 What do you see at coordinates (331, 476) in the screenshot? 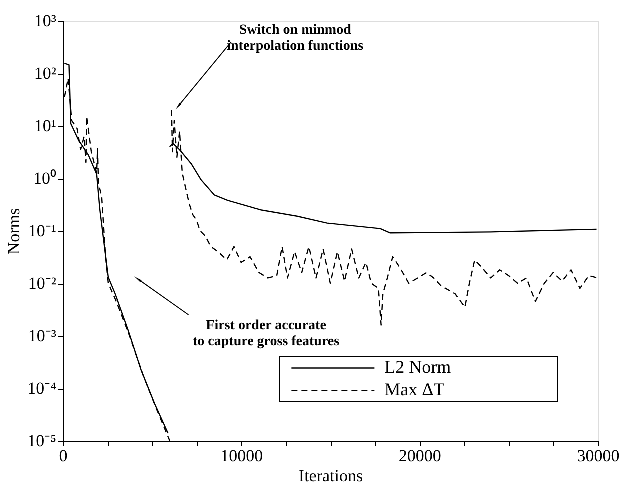
I see `x-axis-title: Iterations` at bounding box center [331, 476].